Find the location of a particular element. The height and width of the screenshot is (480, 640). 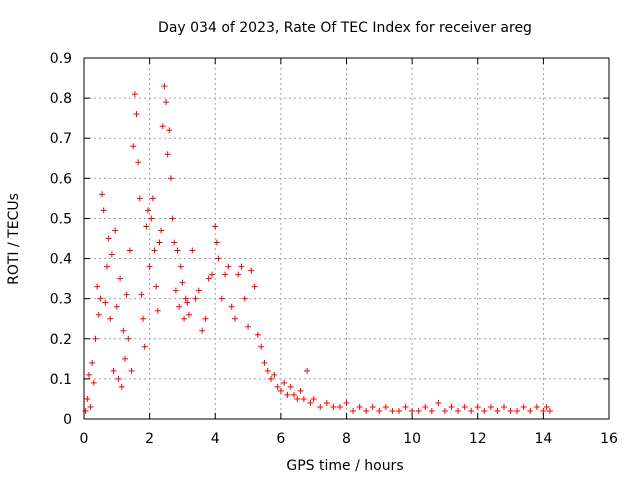

x-tick-label: 4 is located at coordinates (215, 439).